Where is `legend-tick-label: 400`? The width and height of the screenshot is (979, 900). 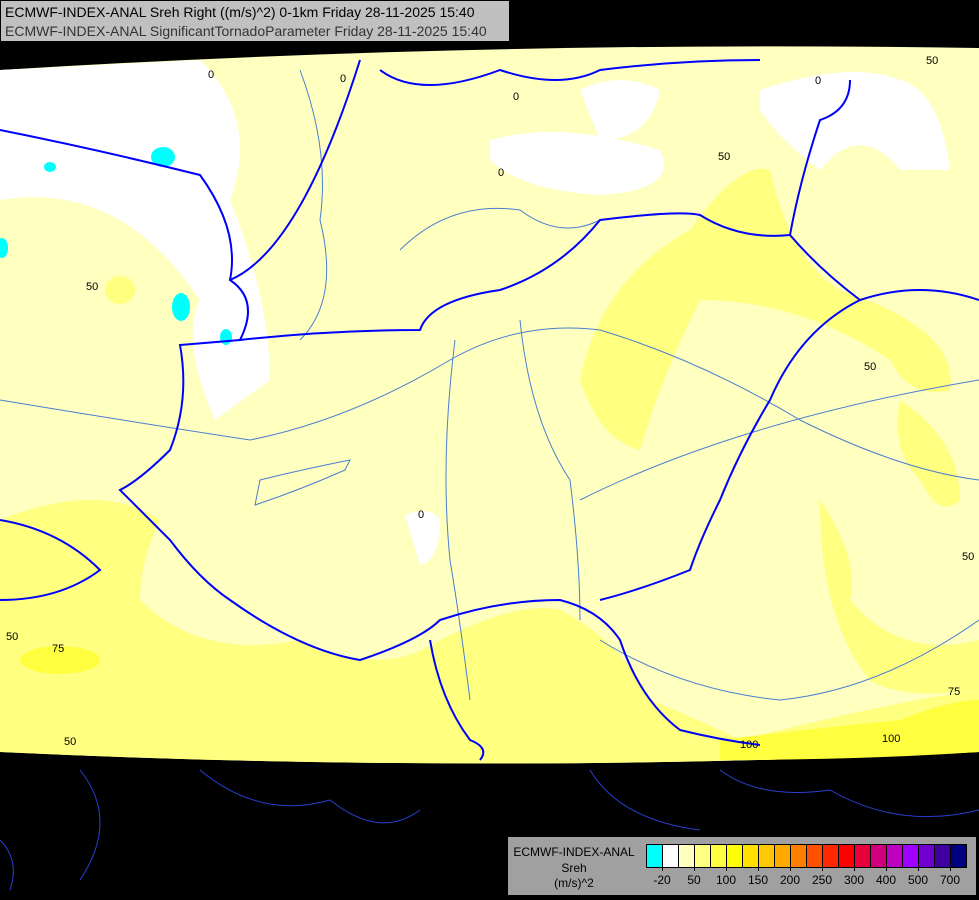
legend-tick-label: 400 is located at coordinates (886, 880).